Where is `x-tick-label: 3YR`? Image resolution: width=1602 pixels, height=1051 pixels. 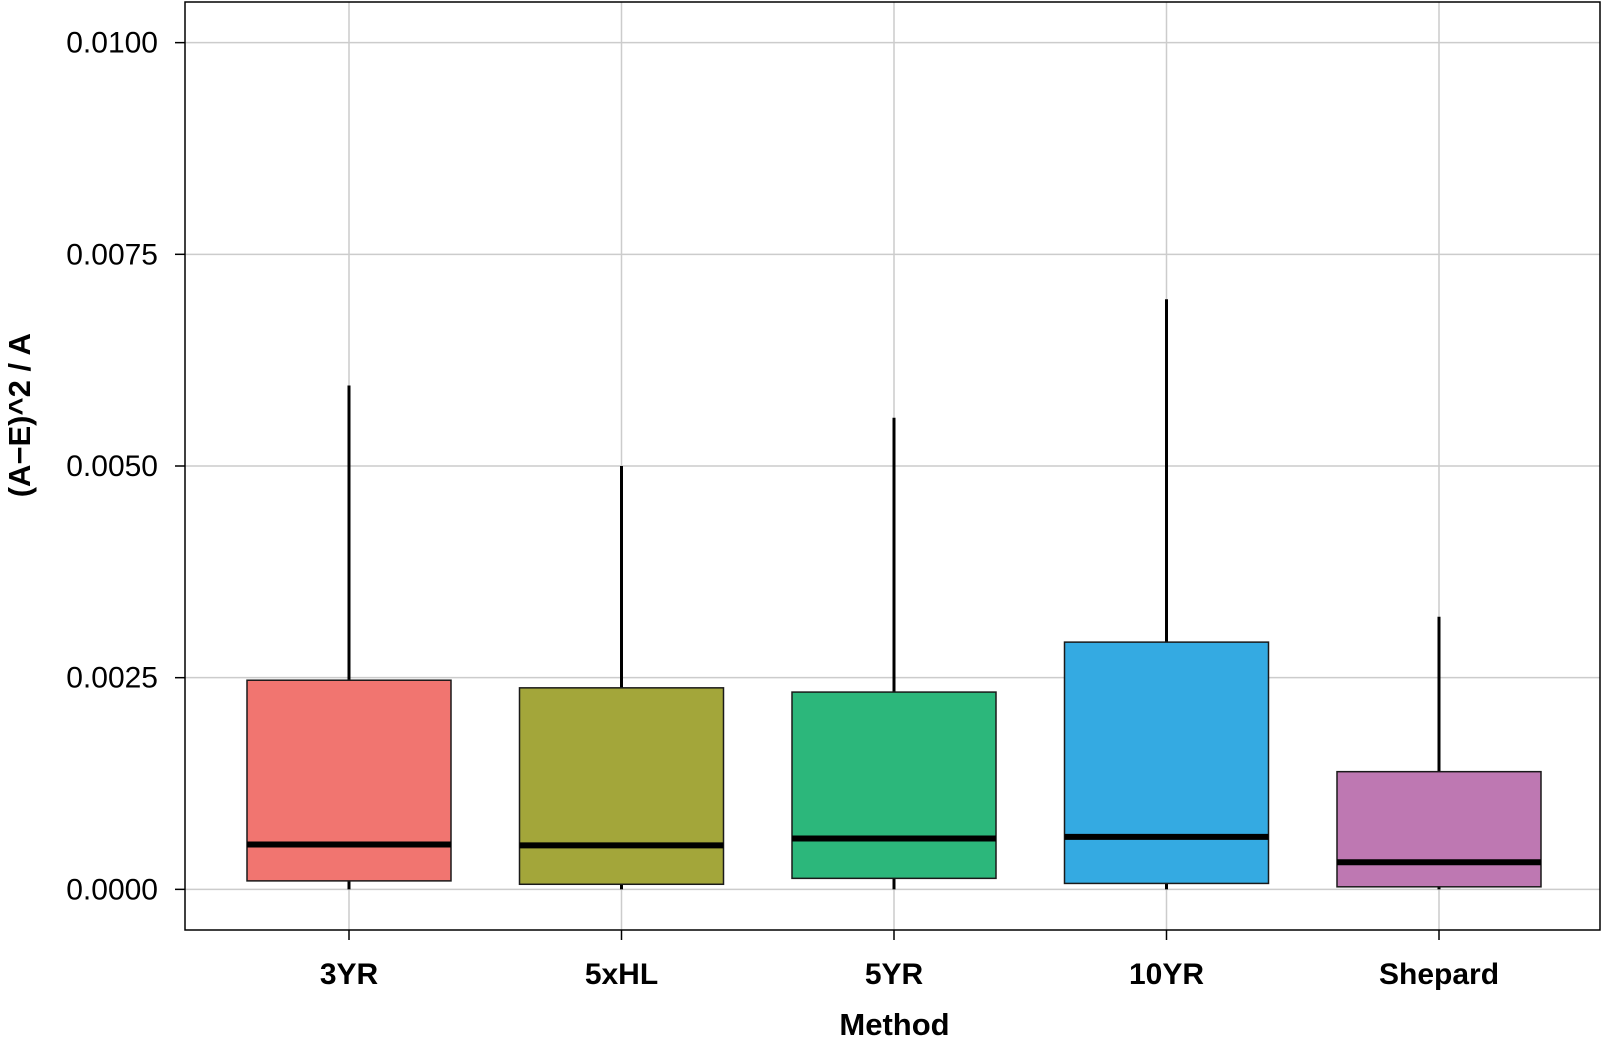 x-tick-label: 3YR is located at coordinates (349, 974).